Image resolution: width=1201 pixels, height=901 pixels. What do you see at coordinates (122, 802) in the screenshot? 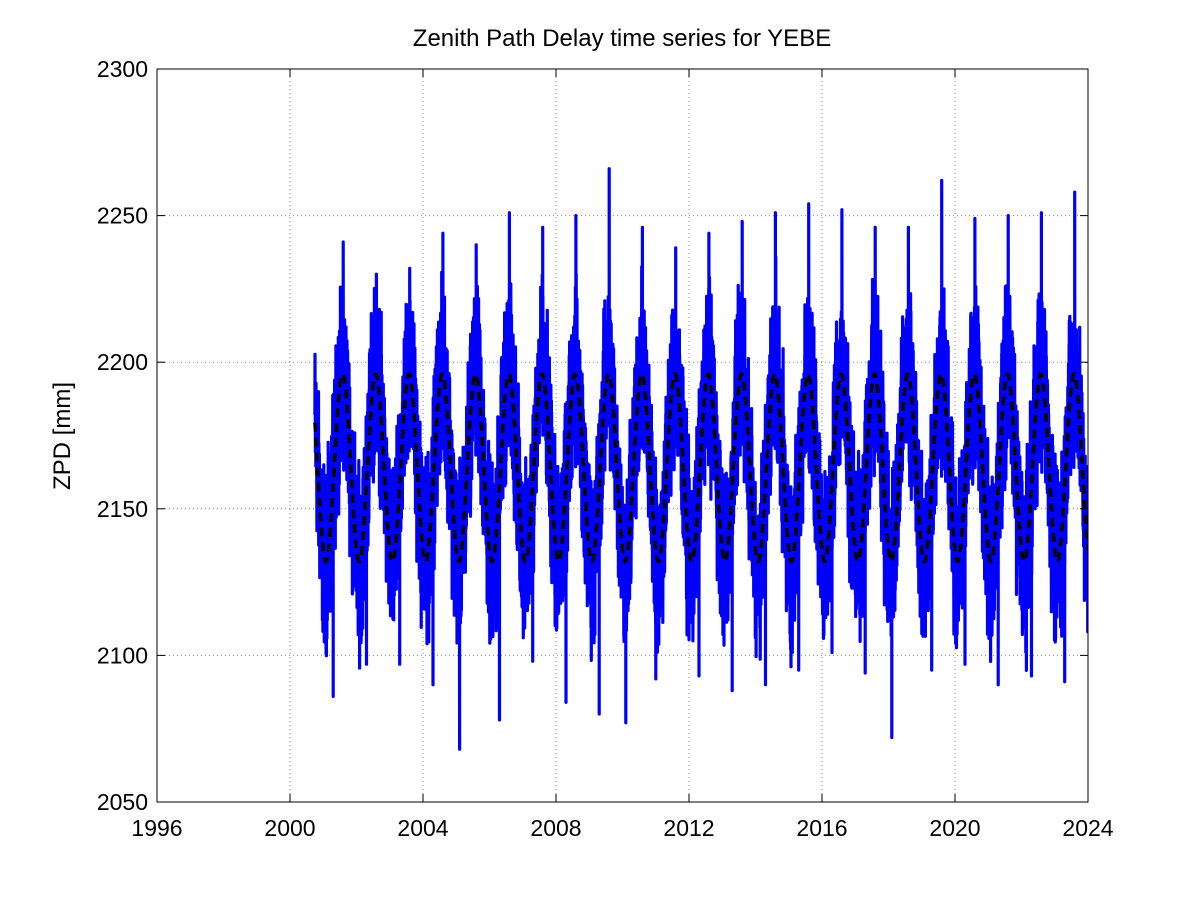
I see `y-tick-label: 2050` at bounding box center [122, 802].